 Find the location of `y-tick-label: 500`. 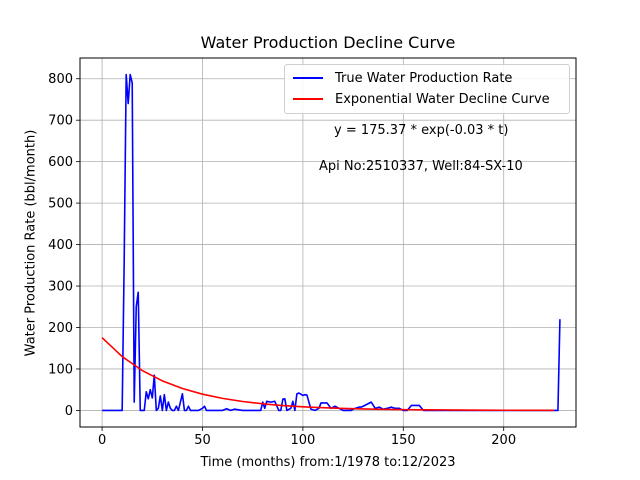

y-tick-label: 500 is located at coordinates (60, 204).